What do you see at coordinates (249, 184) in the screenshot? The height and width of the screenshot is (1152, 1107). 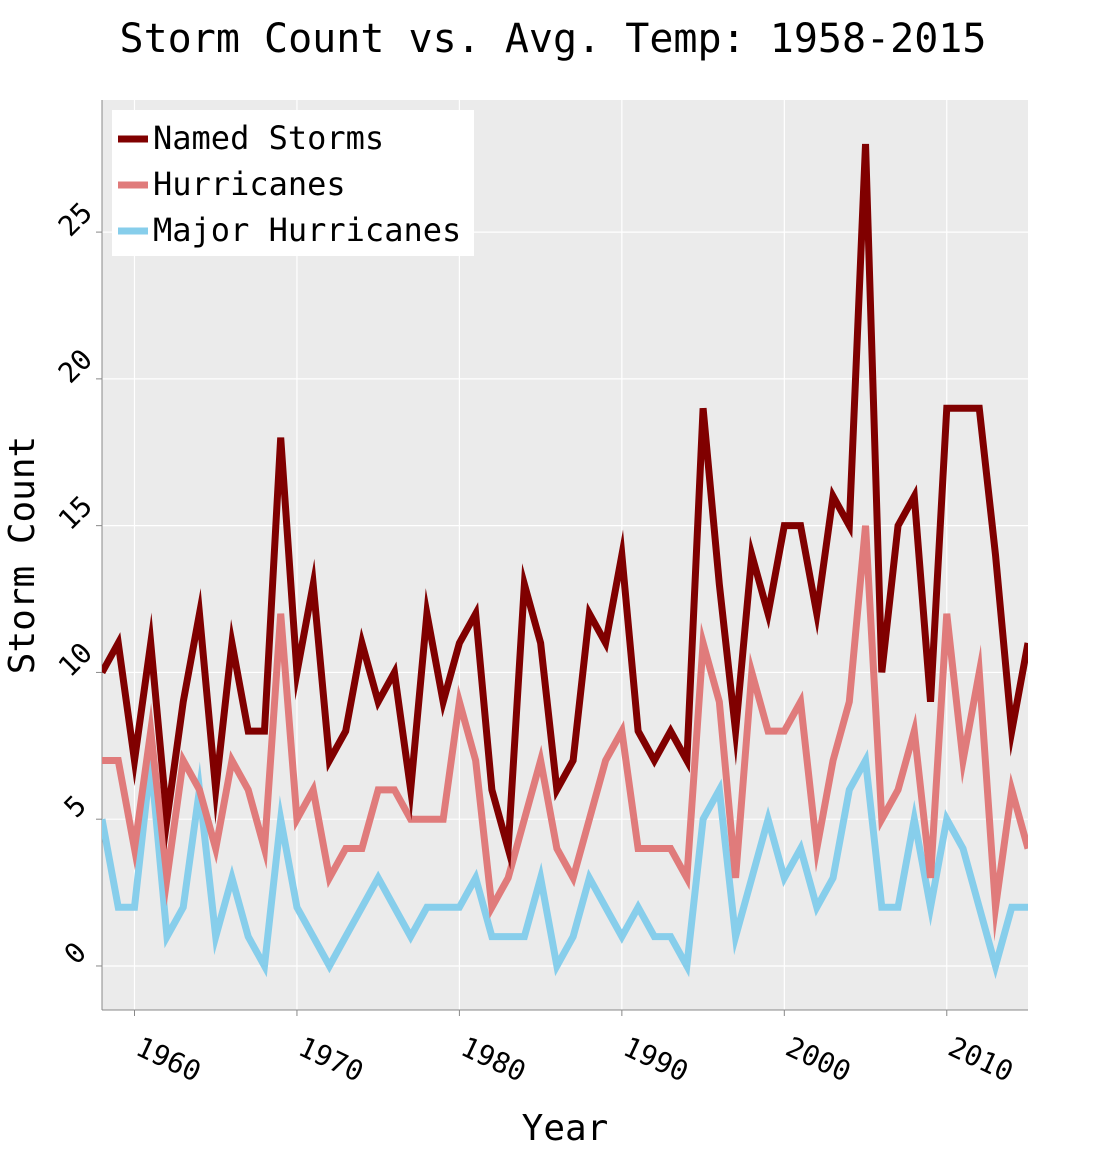 I see `legend-label: Hurricanes` at bounding box center [249, 184].